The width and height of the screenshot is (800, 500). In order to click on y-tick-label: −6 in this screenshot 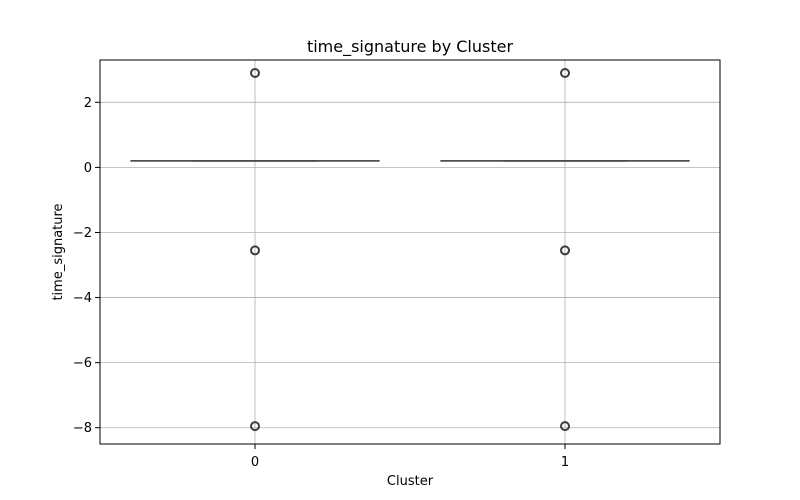, I will do `click(82, 363)`.